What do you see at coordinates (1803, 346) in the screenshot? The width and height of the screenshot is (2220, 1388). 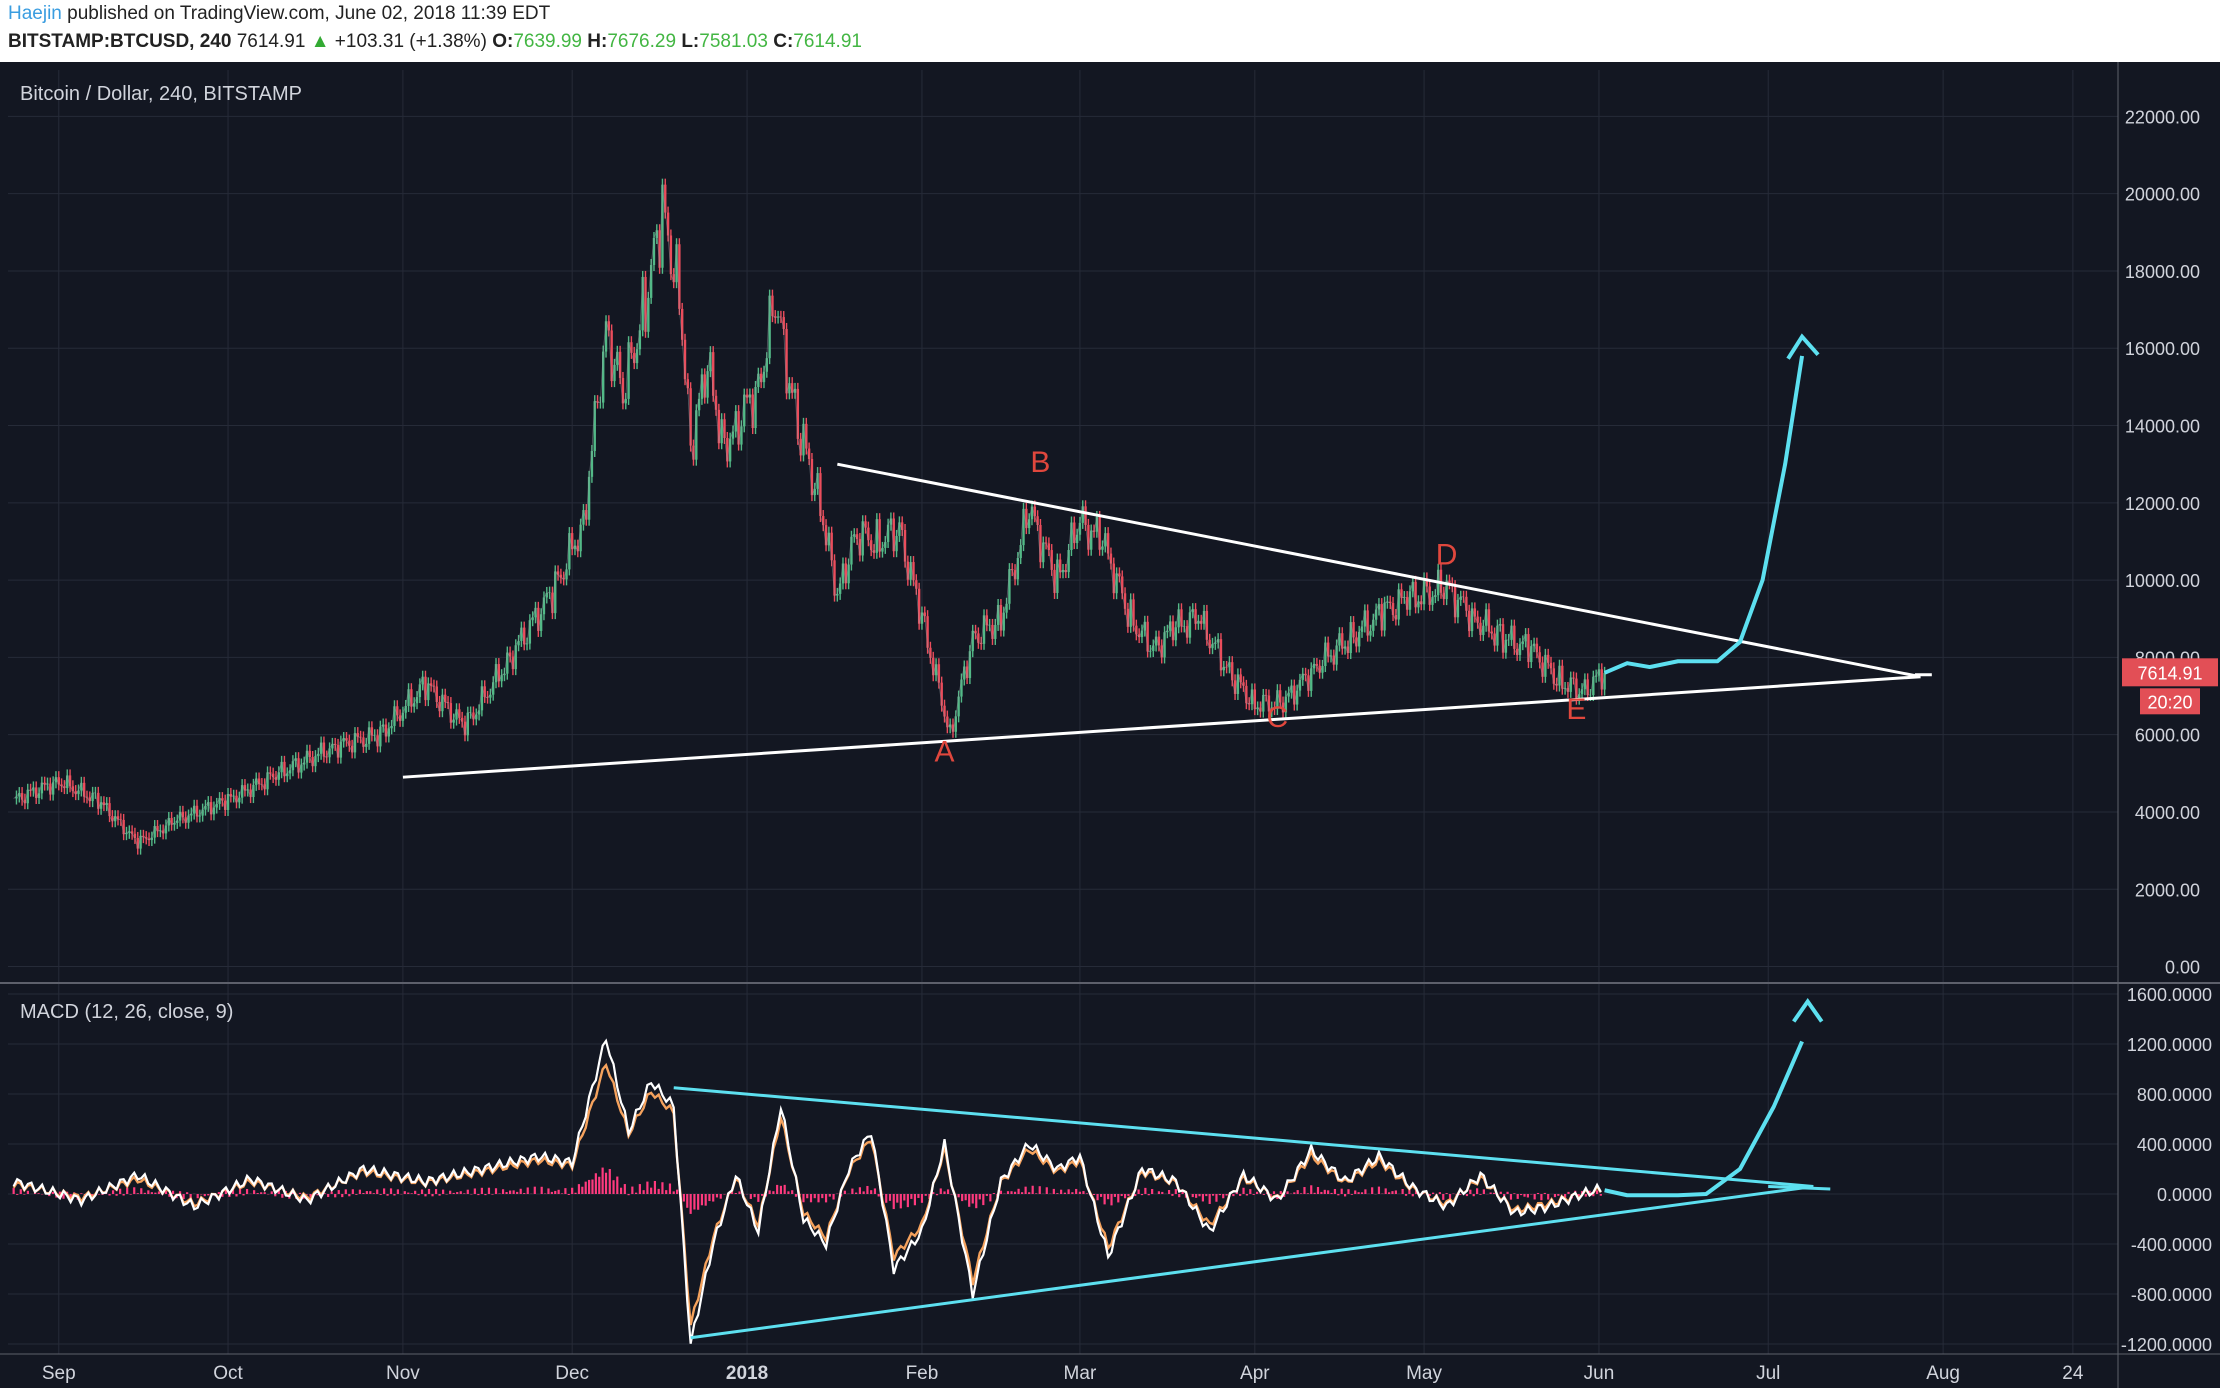 I see `projection-arrowhead` at bounding box center [1803, 346].